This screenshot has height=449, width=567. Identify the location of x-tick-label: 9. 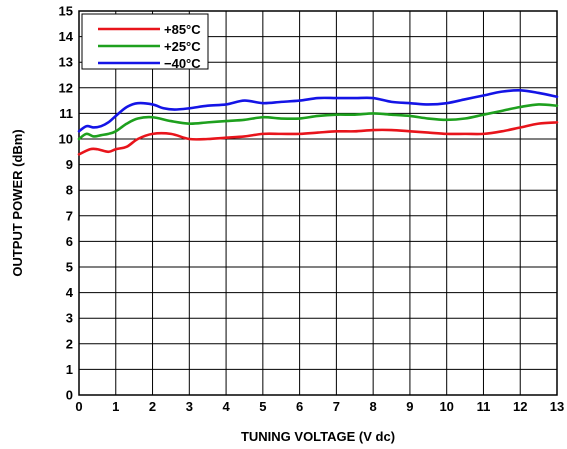
(409, 406).